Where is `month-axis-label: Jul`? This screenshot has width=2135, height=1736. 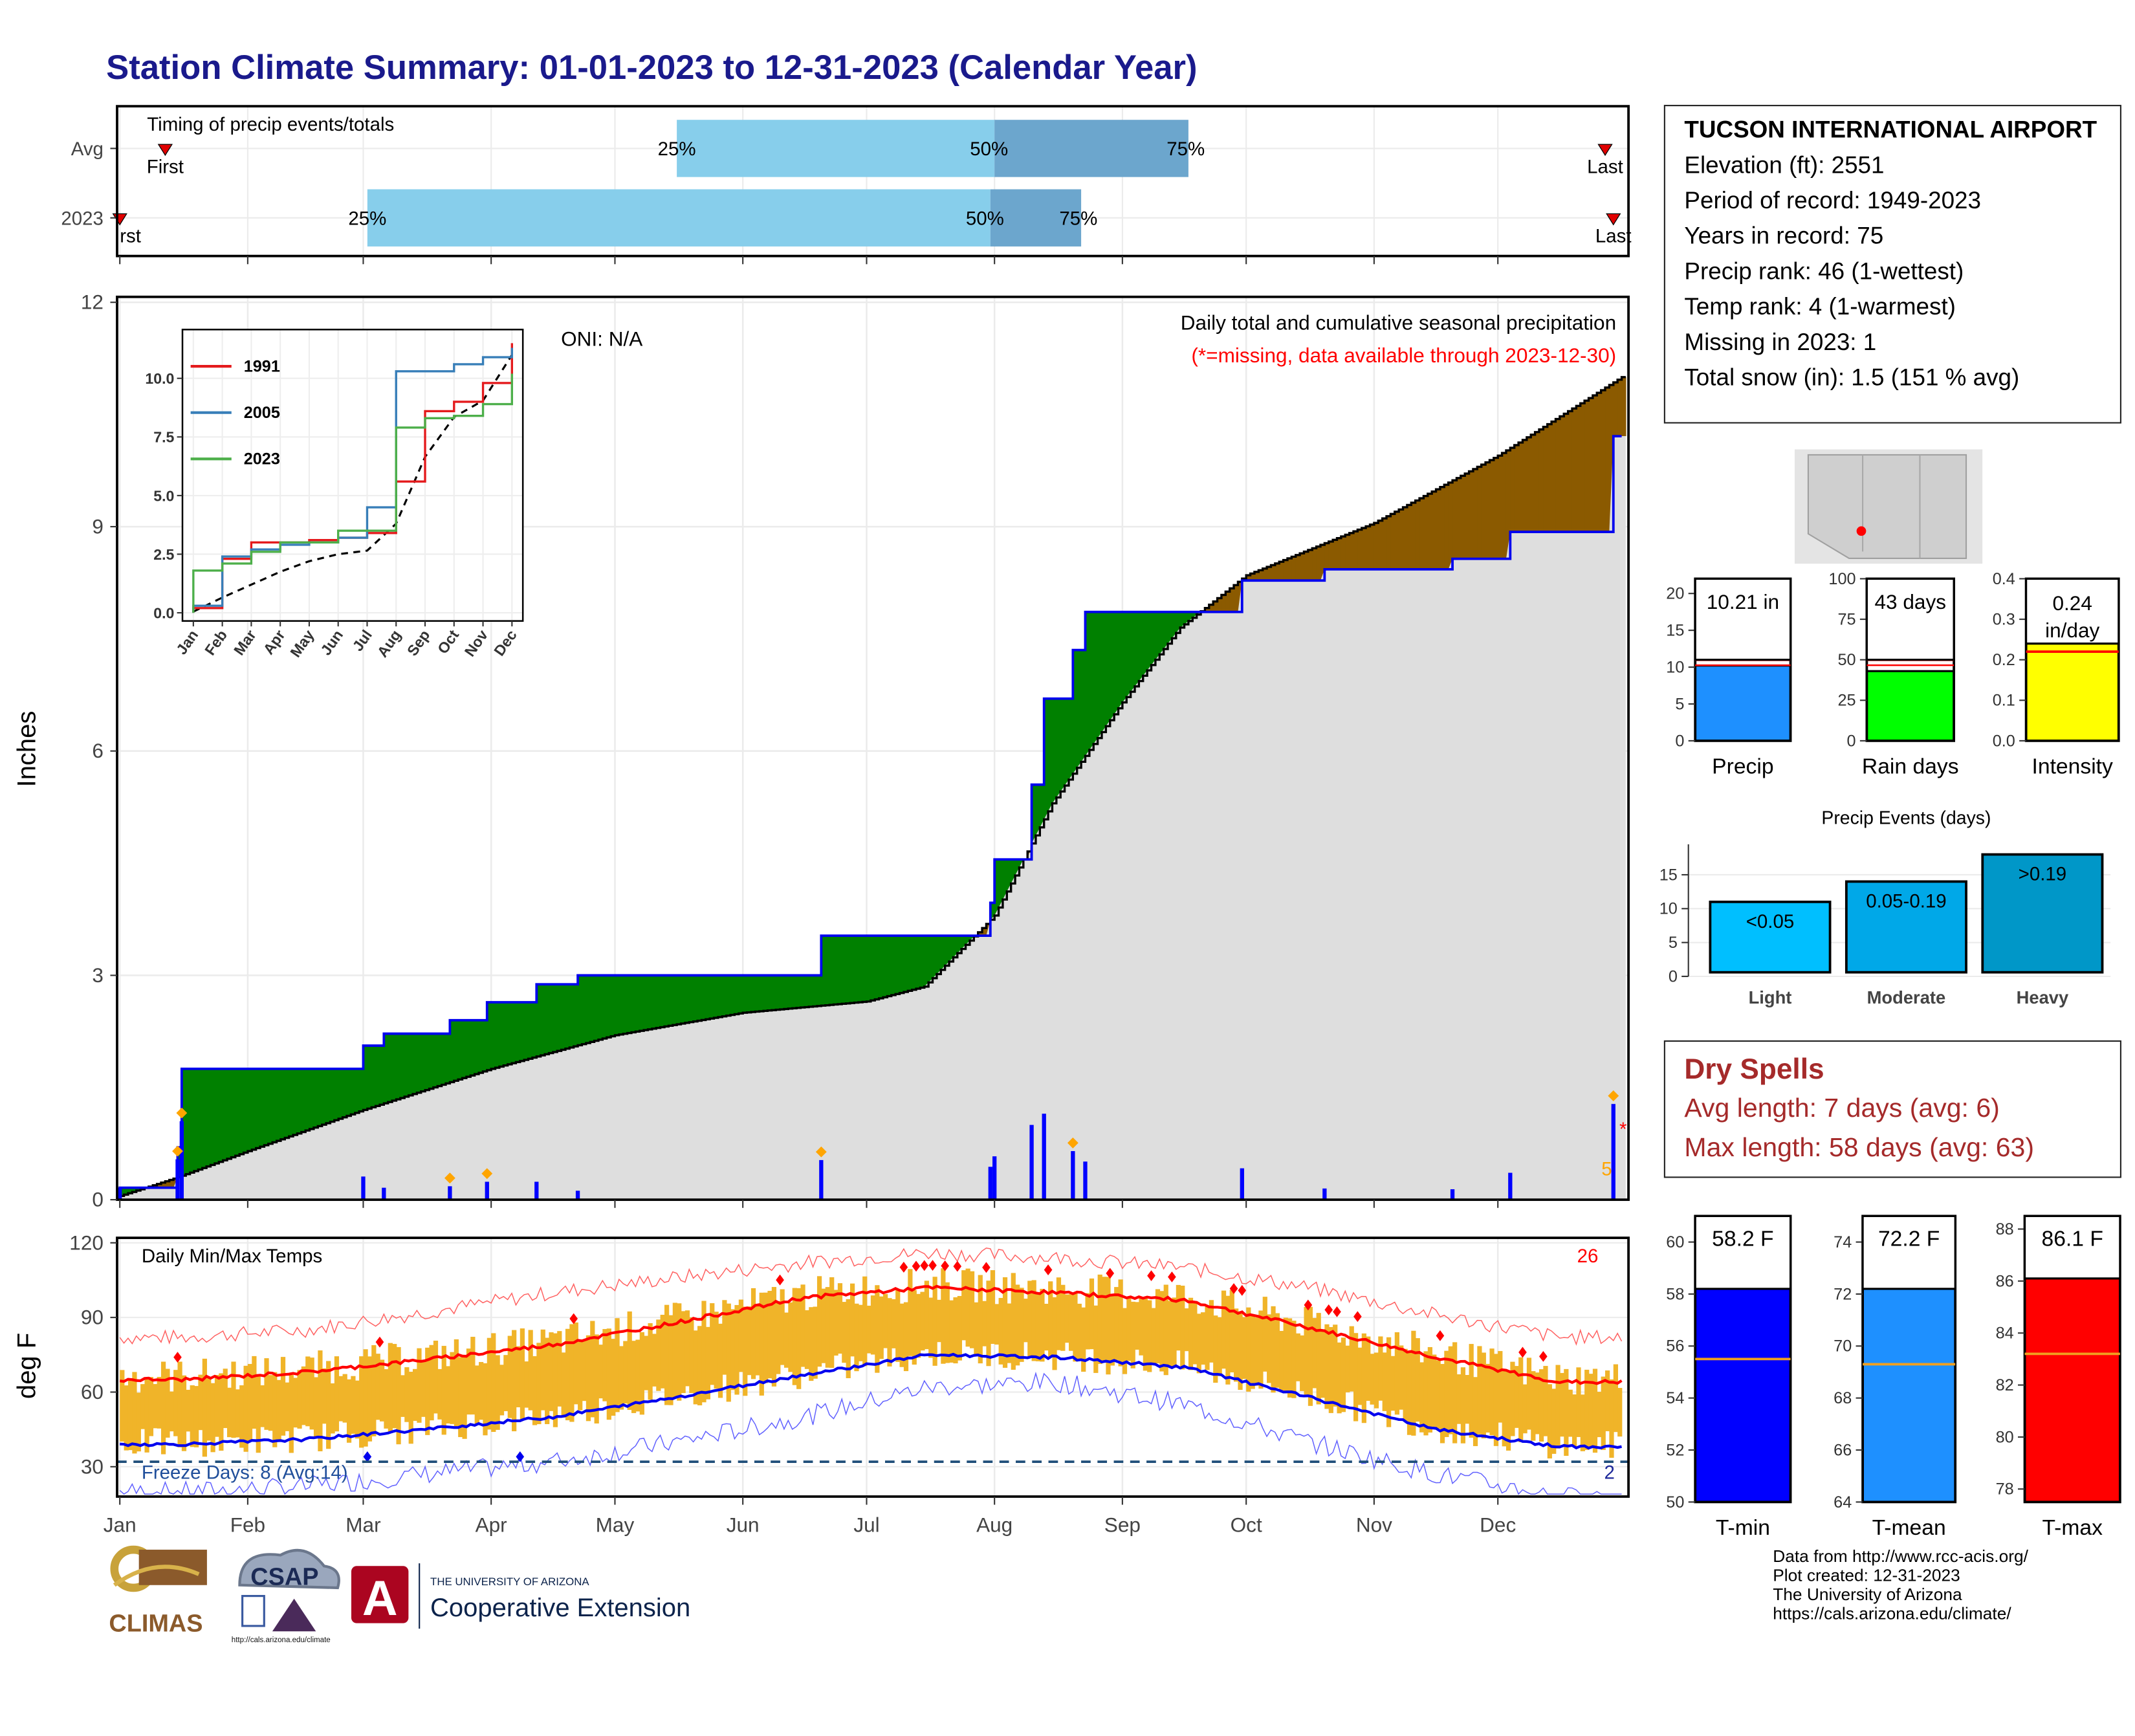 month-axis-label: Jul is located at coordinates (866, 1525).